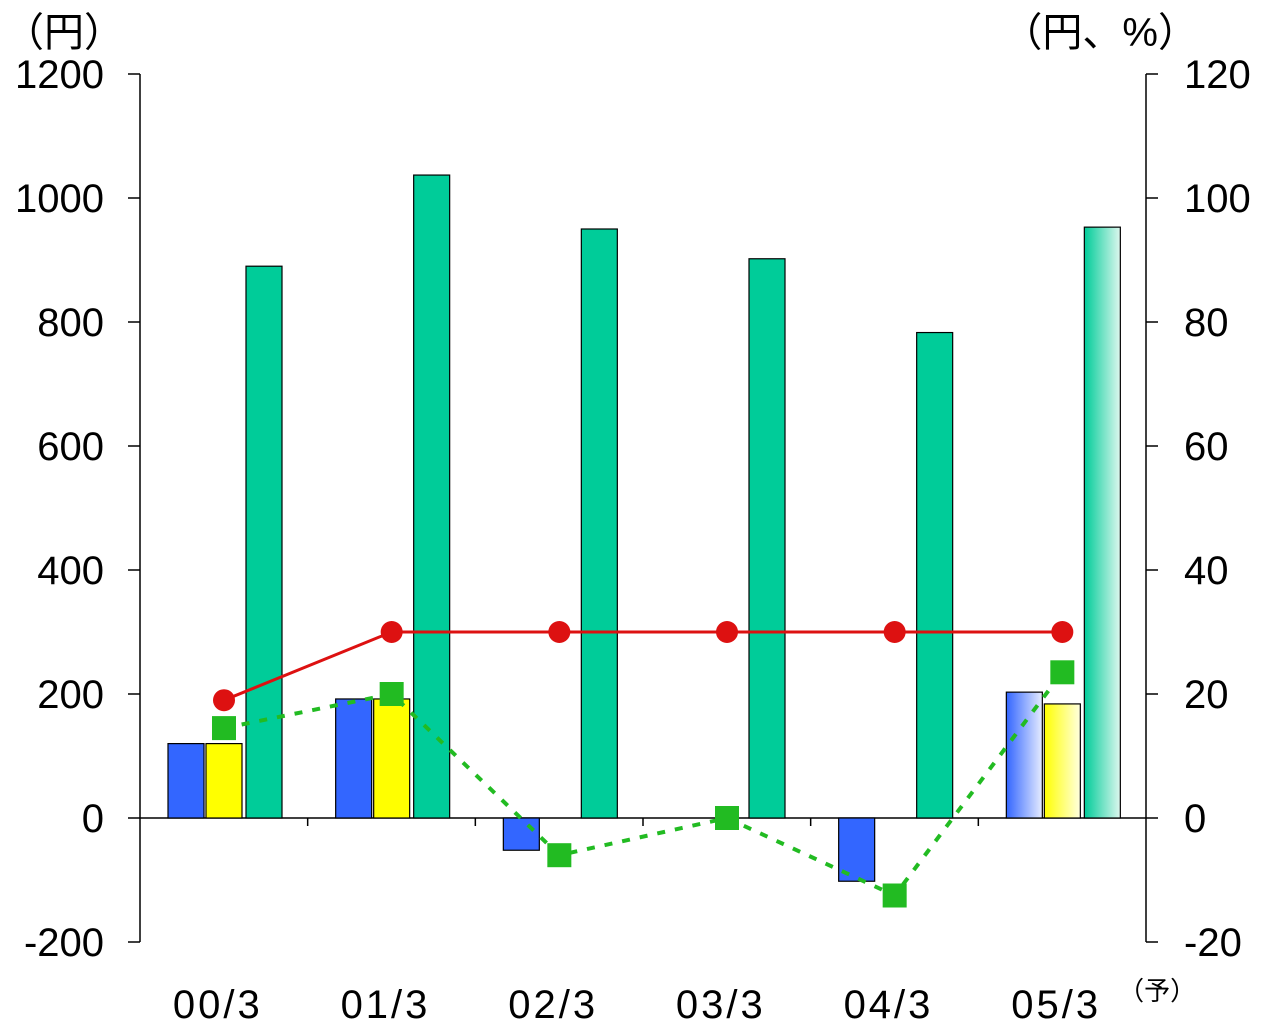 Image resolution: width=1268 pixels, height=1026 pixels. Describe the element at coordinates (70, 447) in the screenshot. I see `left-axis-tick-label: 600` at that location.